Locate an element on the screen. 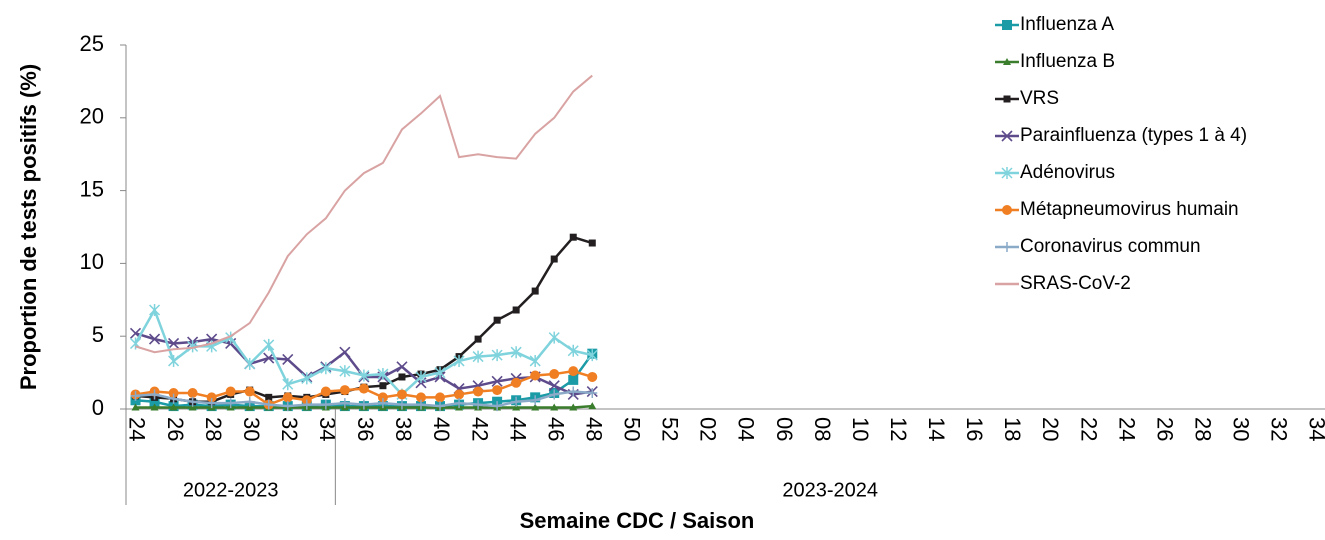  legend-label: Coronavirus commun is located at coordinates (1110, 246).